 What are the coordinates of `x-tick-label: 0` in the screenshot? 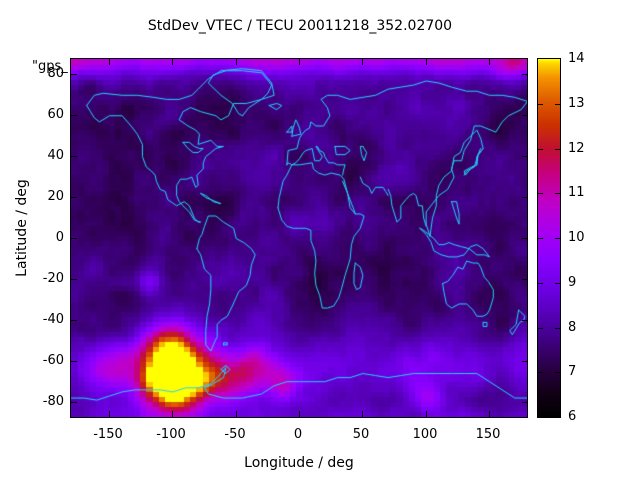 It's located at (298, 434).